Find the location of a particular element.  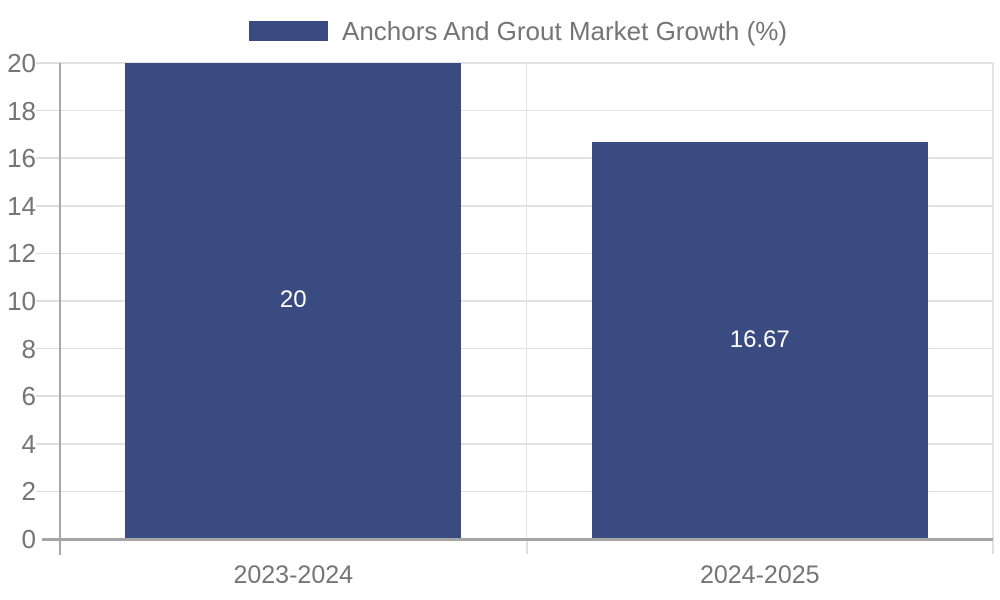

y-tick-label: 16 is located at coordinates (21, 158).